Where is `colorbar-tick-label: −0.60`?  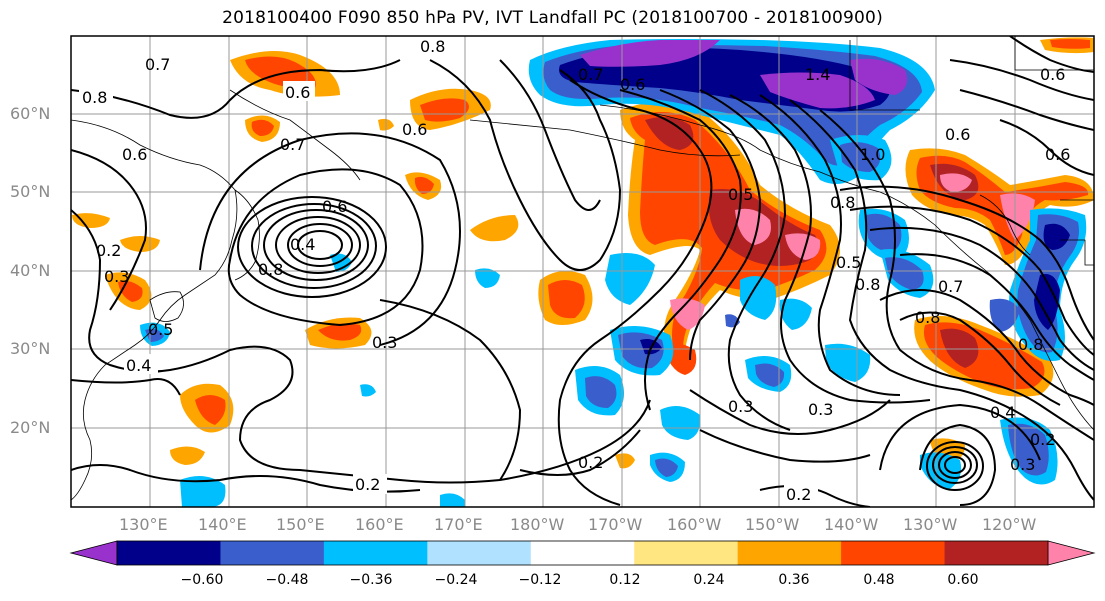
colorbar-tick-label: −0.60 is located at coordinates (202, 580).